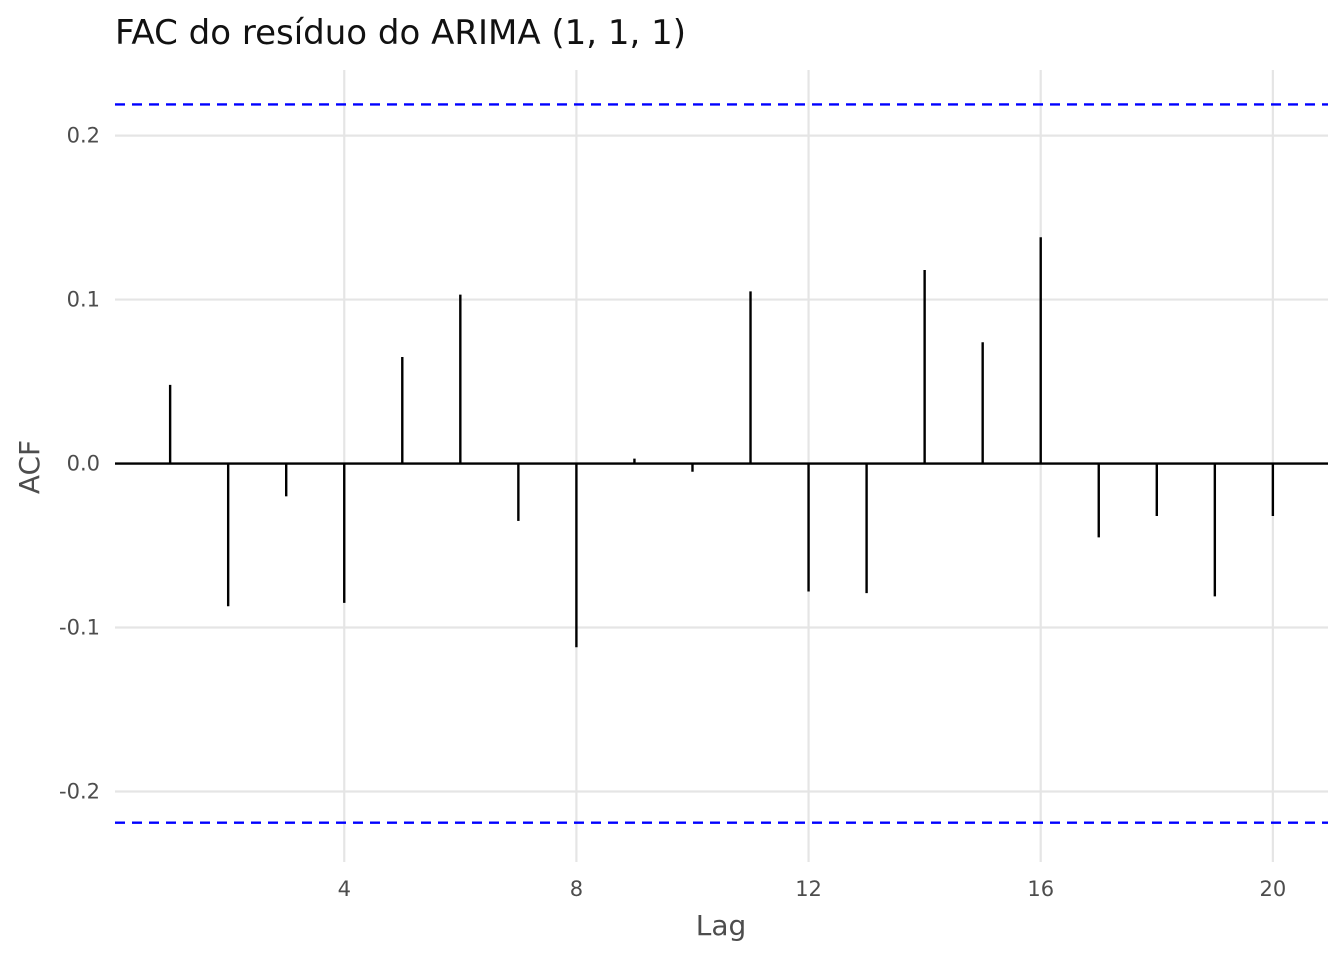 The height and width of the screenshot is (960, 1344). I want to click on x-tick-label: 8, so click(576, 889).